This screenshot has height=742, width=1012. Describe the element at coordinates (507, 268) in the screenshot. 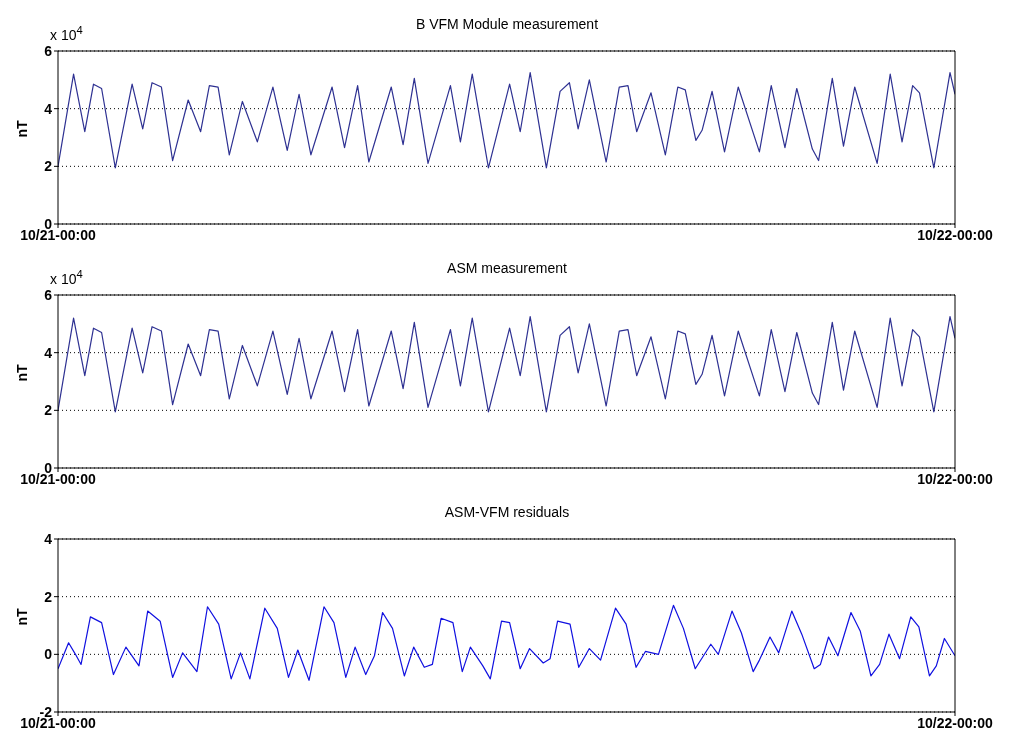

I see `chart-title: ASM measurement` at that location.